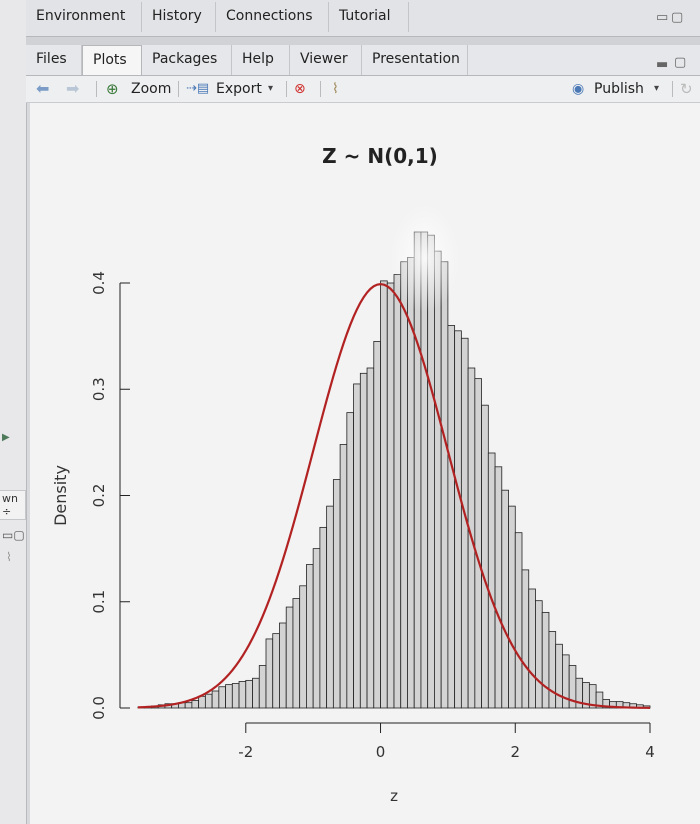  I want to click on y-tick-label: 0.1, so click(99, 602).